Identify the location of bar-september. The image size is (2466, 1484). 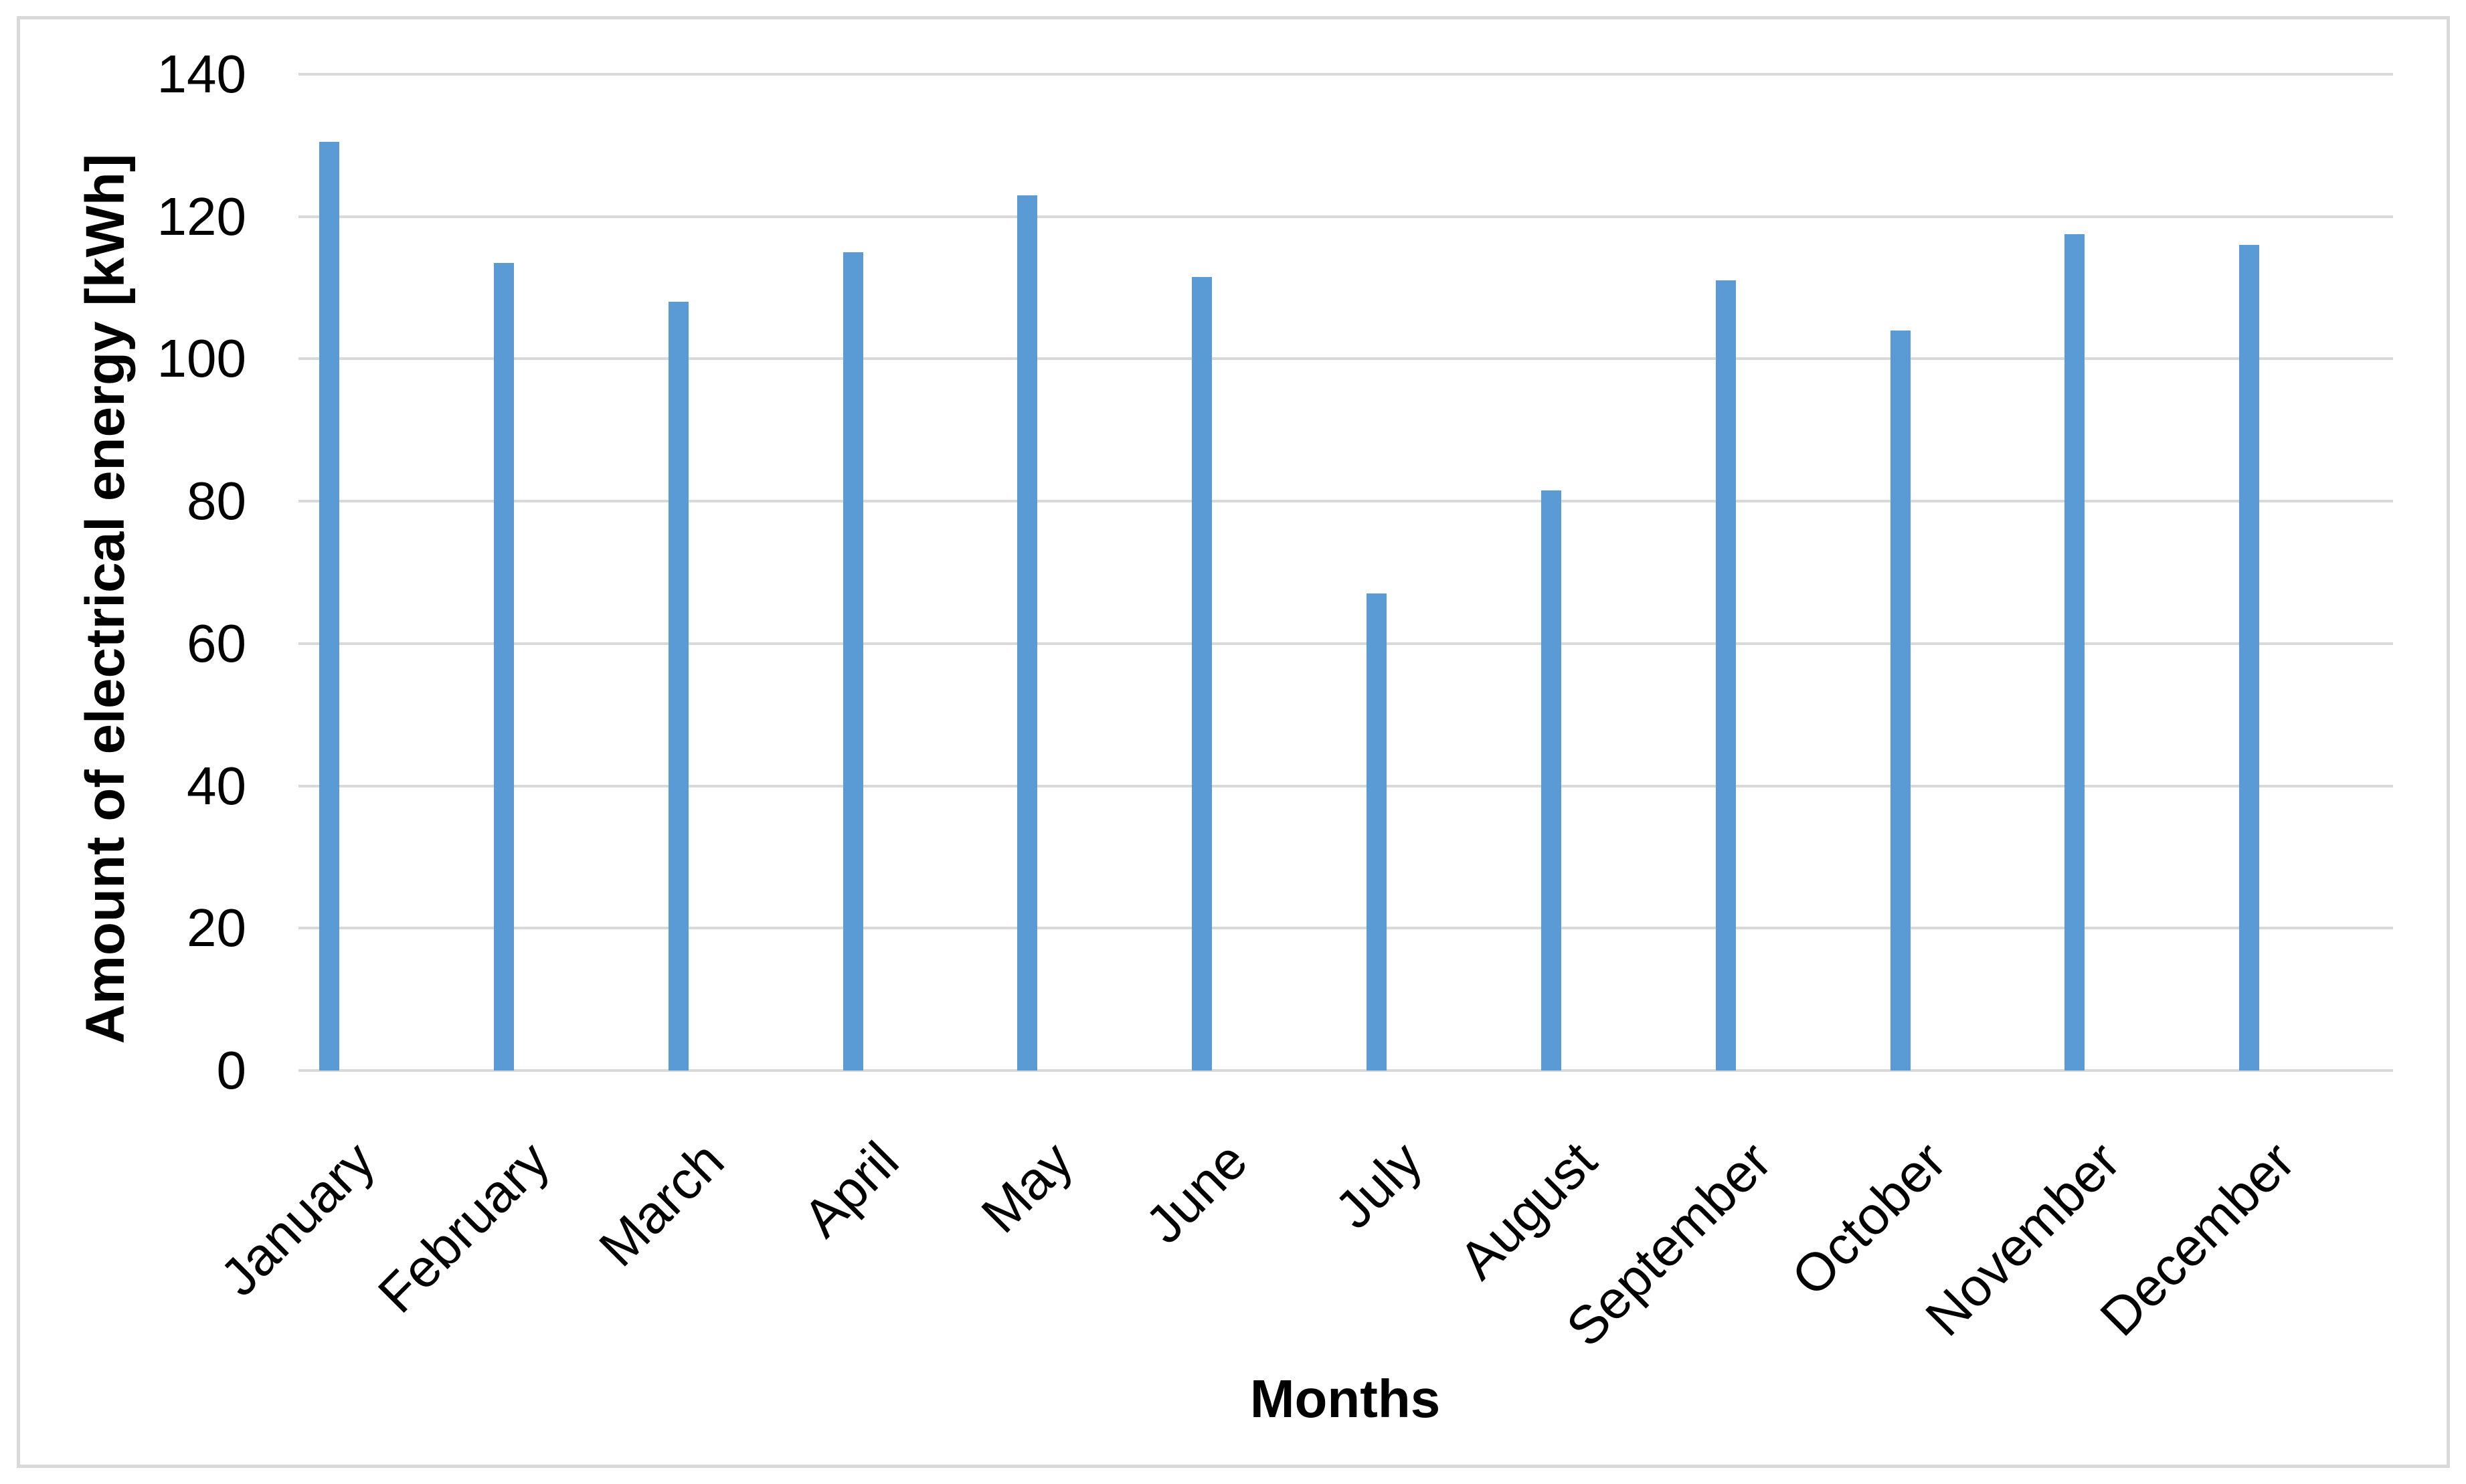
(1726, 675).